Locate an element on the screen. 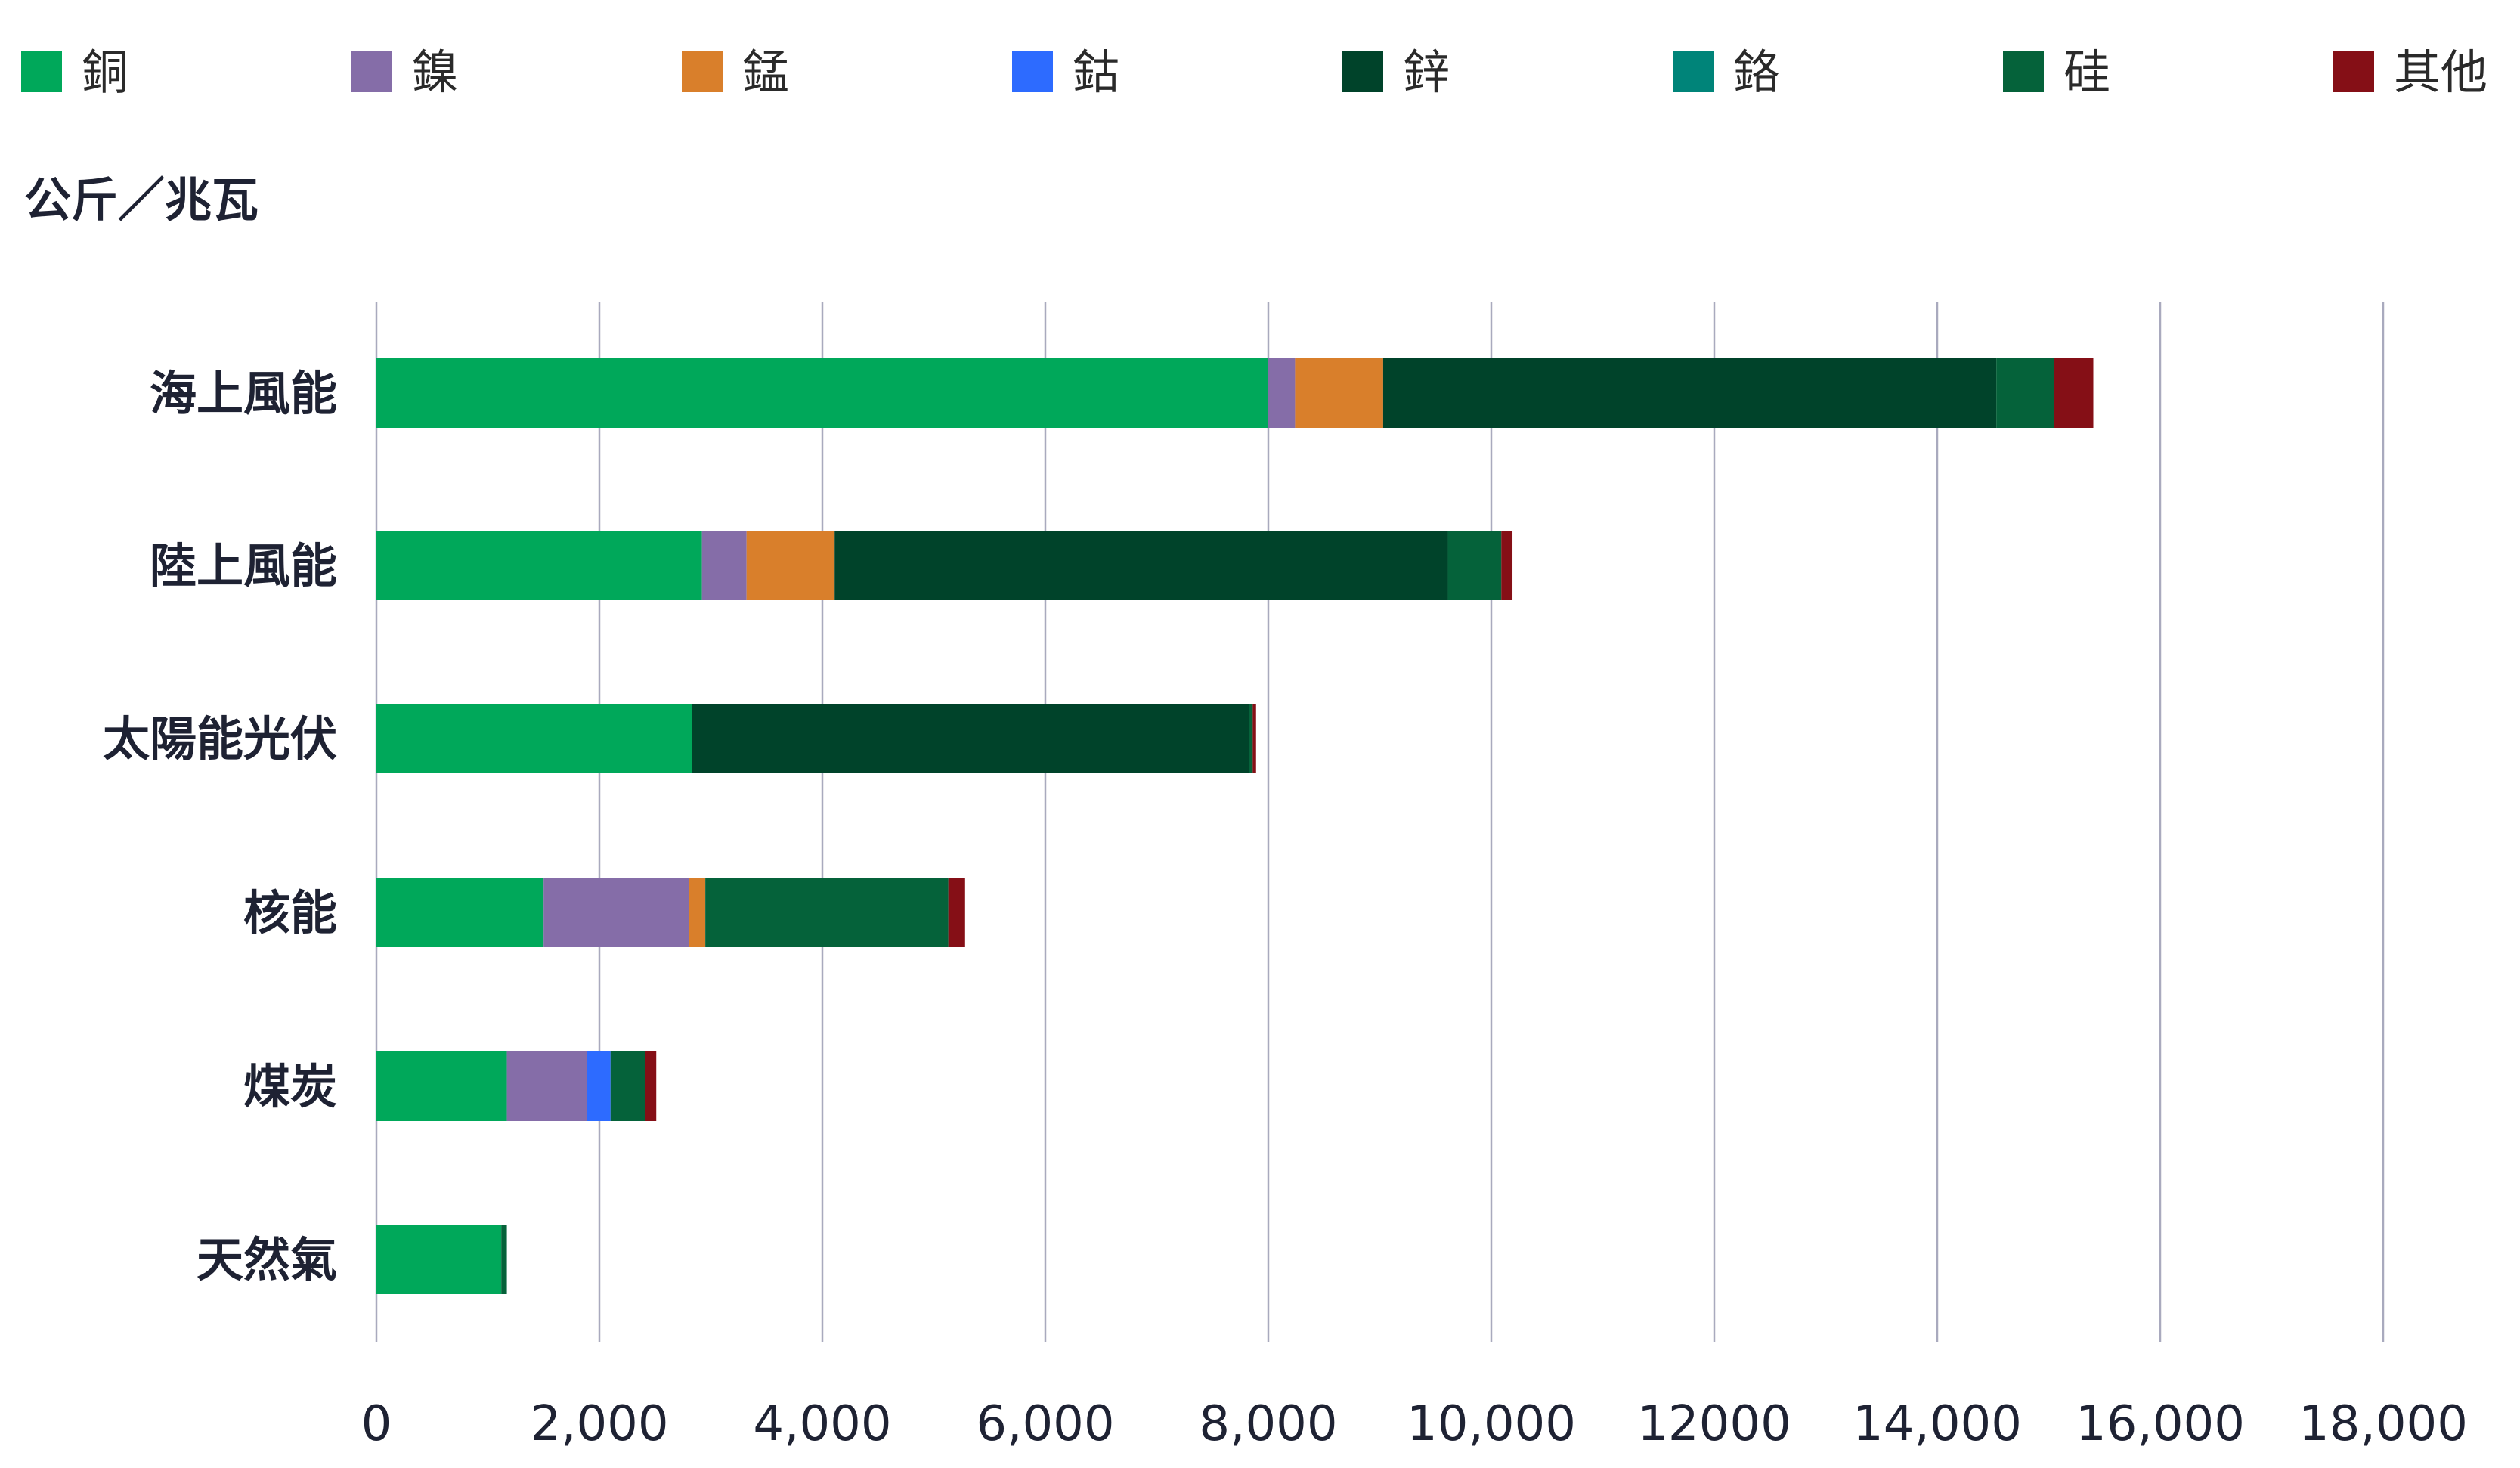  legend-item: 錳 is located at coordinates (735, 72).